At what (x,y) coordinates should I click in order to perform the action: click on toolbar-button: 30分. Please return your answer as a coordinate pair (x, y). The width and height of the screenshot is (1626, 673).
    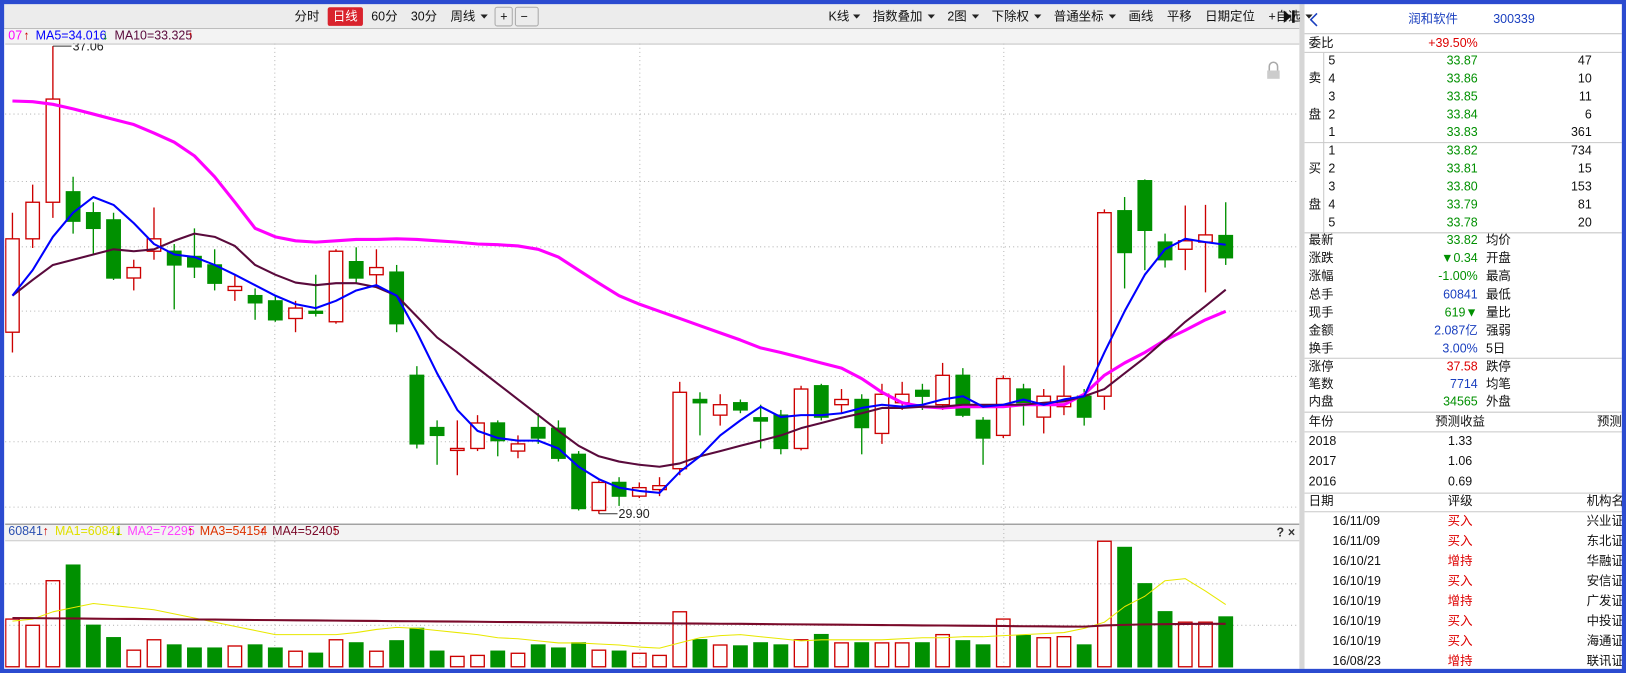
    Looking at the image, I should click on (424, 16).